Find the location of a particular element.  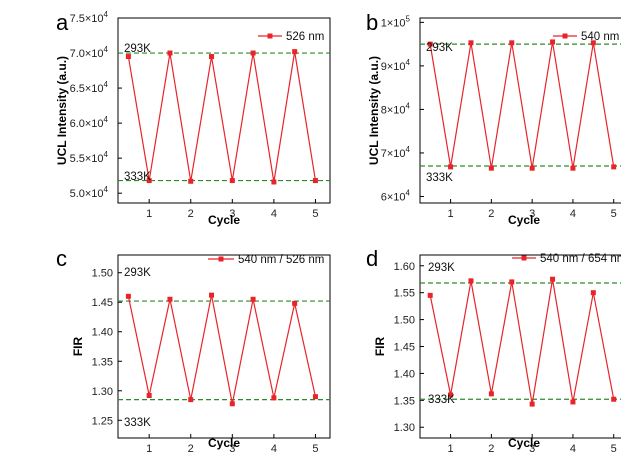

panel-b-legend-marker is located at coordinates (565, 36).